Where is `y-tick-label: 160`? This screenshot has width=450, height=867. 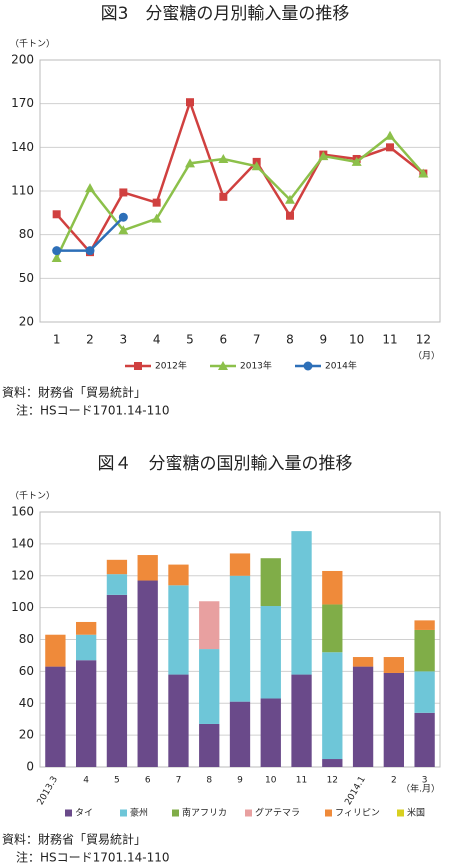
y-tick-label: 160 is located at coordinates (22, 512).